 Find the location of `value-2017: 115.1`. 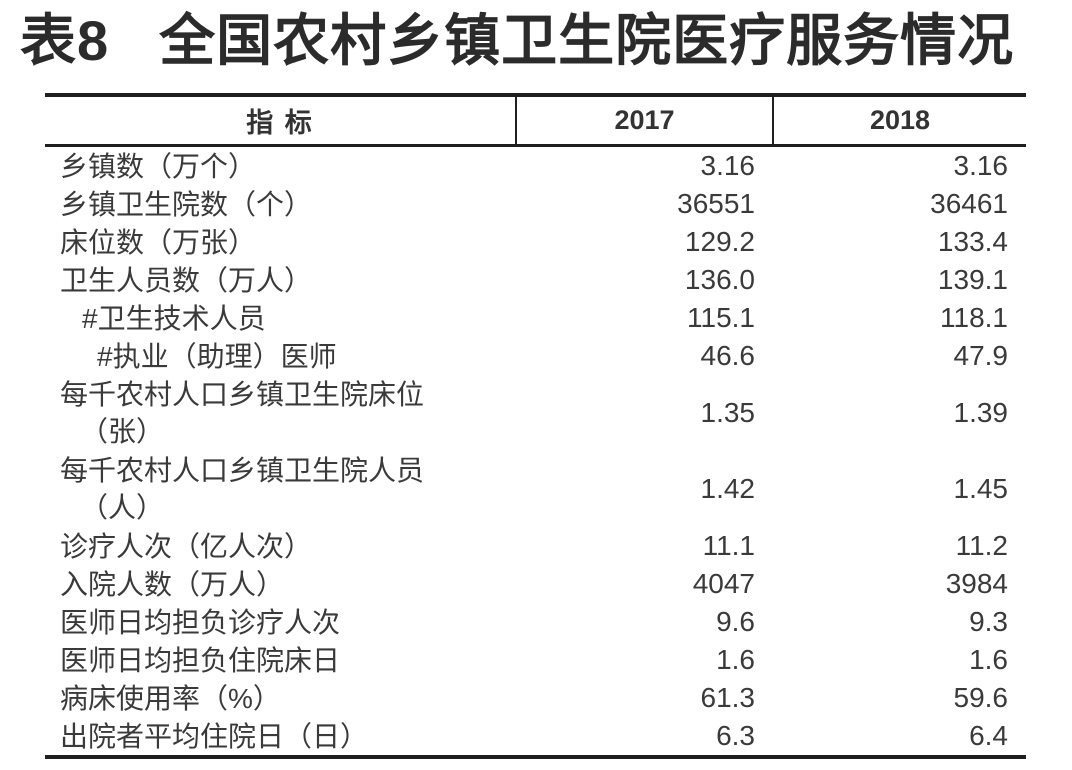

value-2017: 115.1 is located at coordinates (721, 317).